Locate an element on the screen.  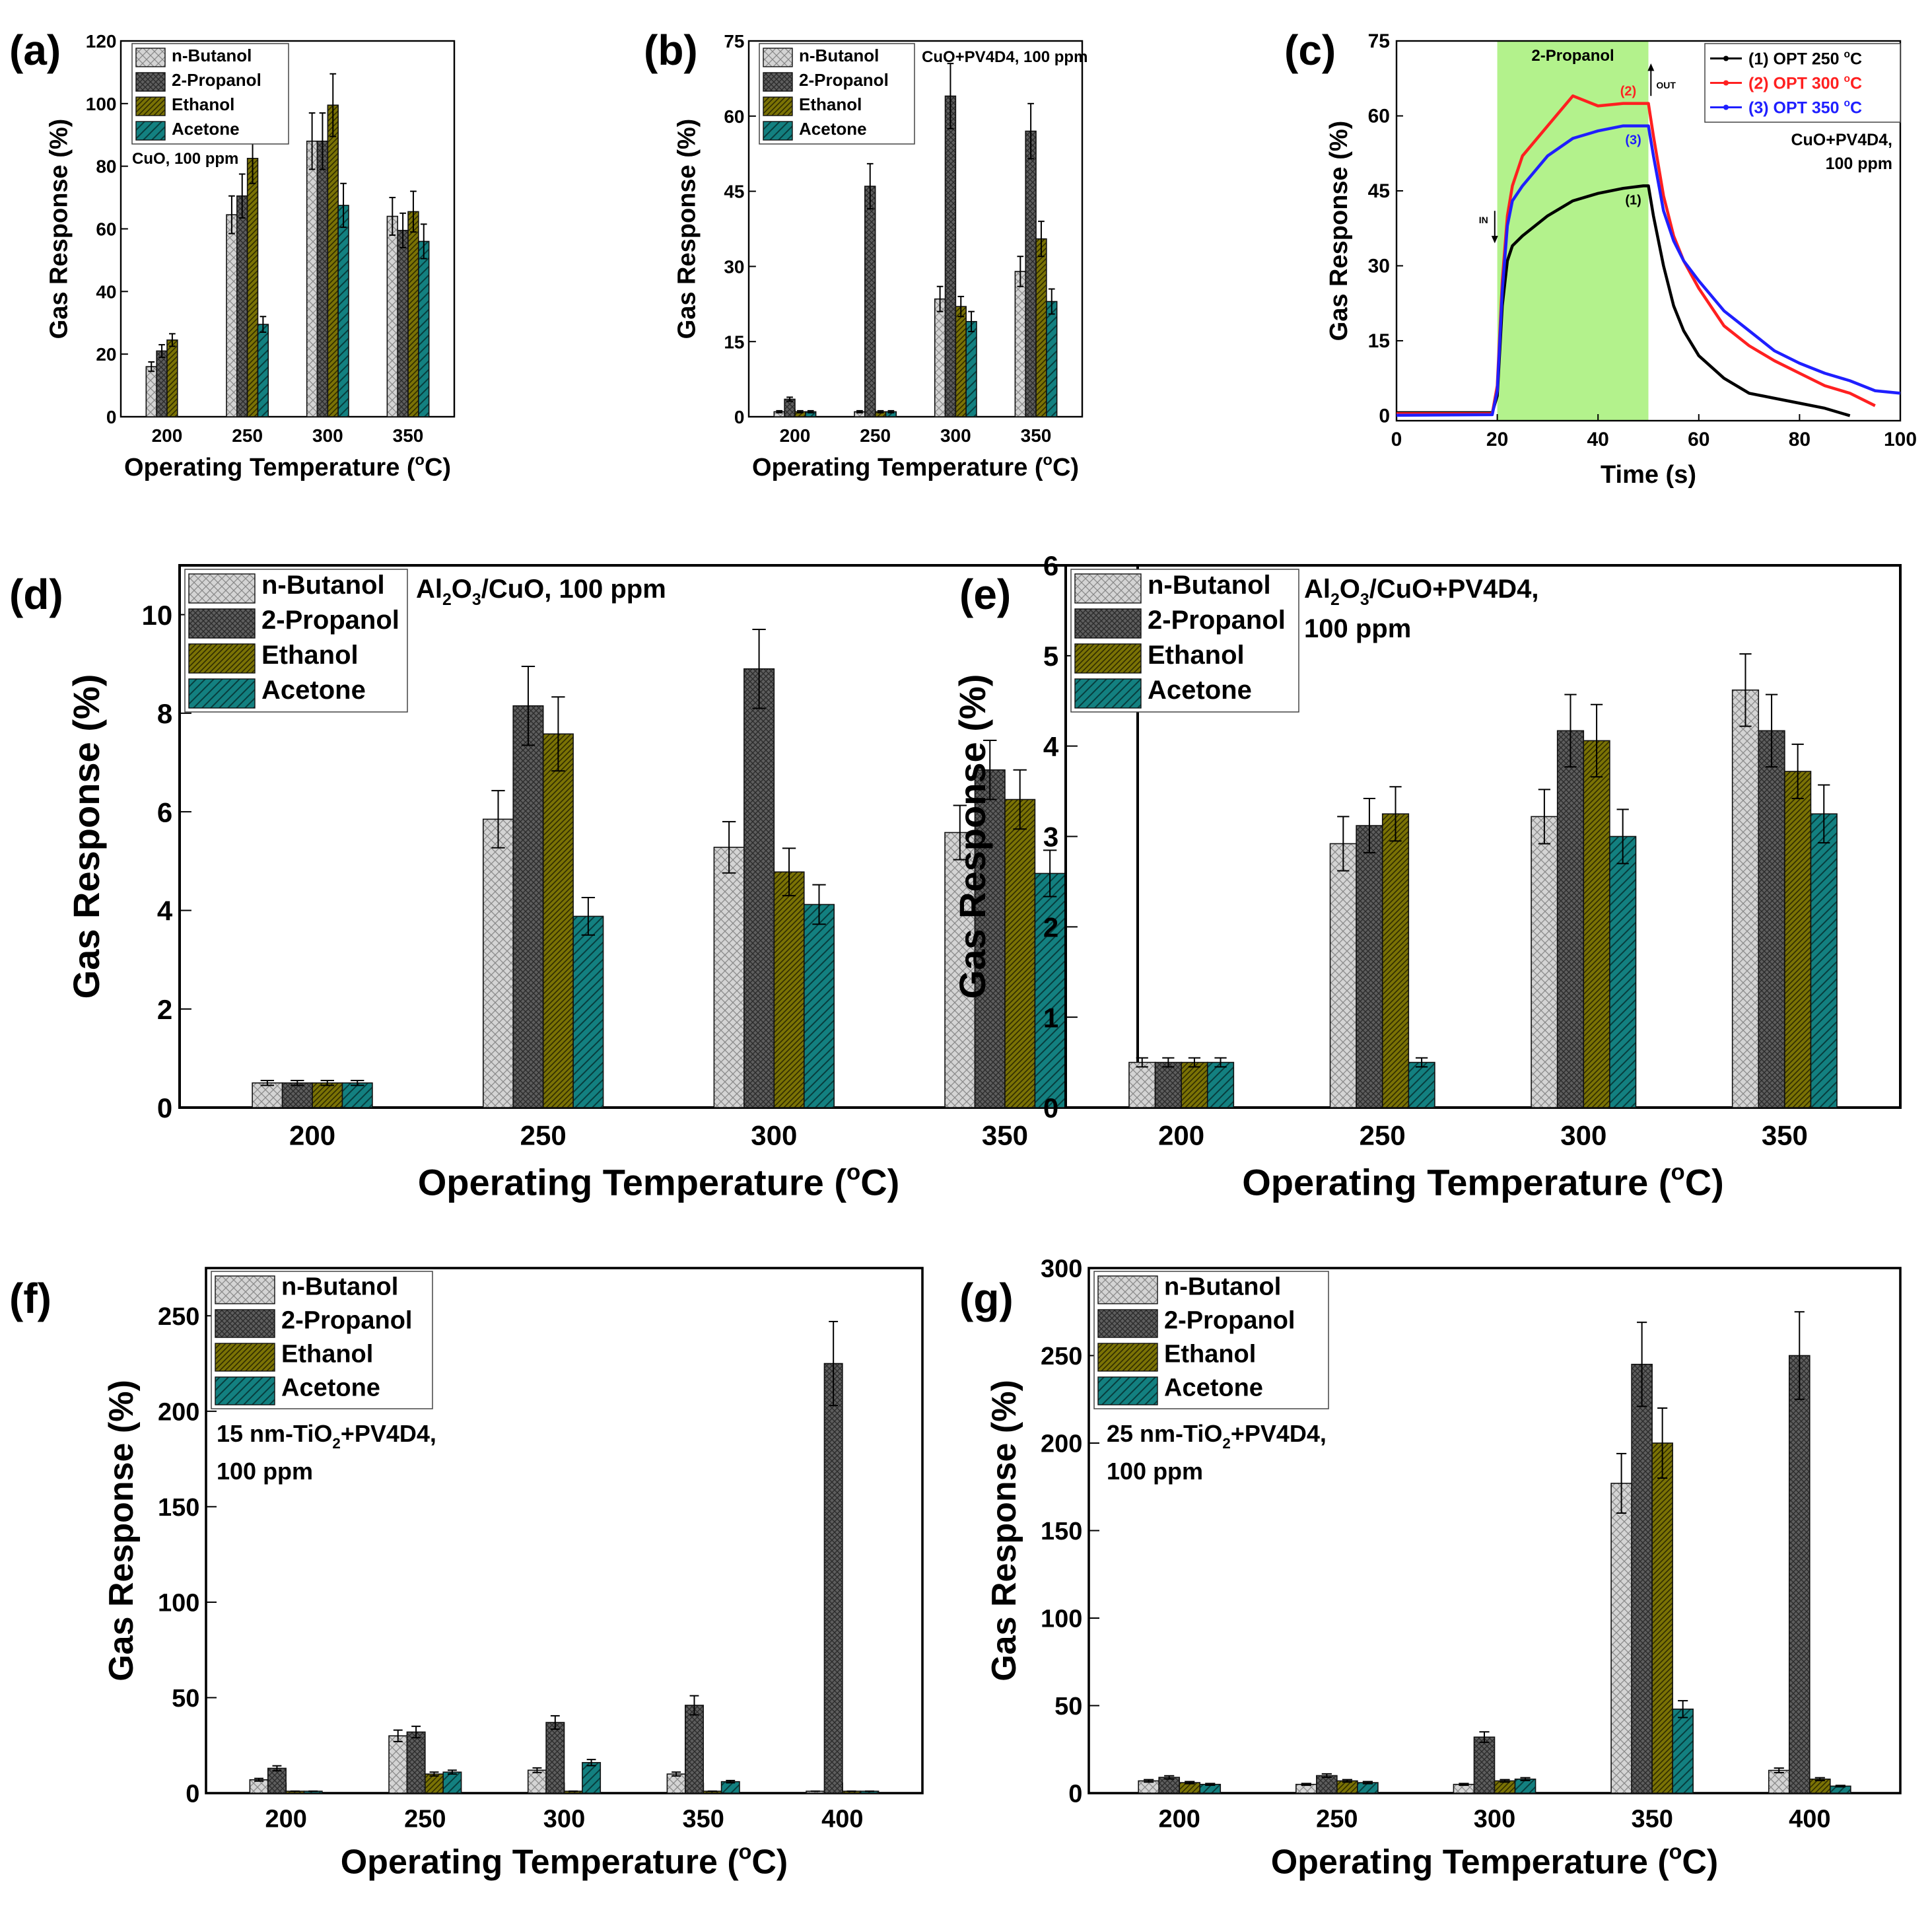
legend-label-3: (3) OPT 350 o​C is located at coordinates (1805, 108).